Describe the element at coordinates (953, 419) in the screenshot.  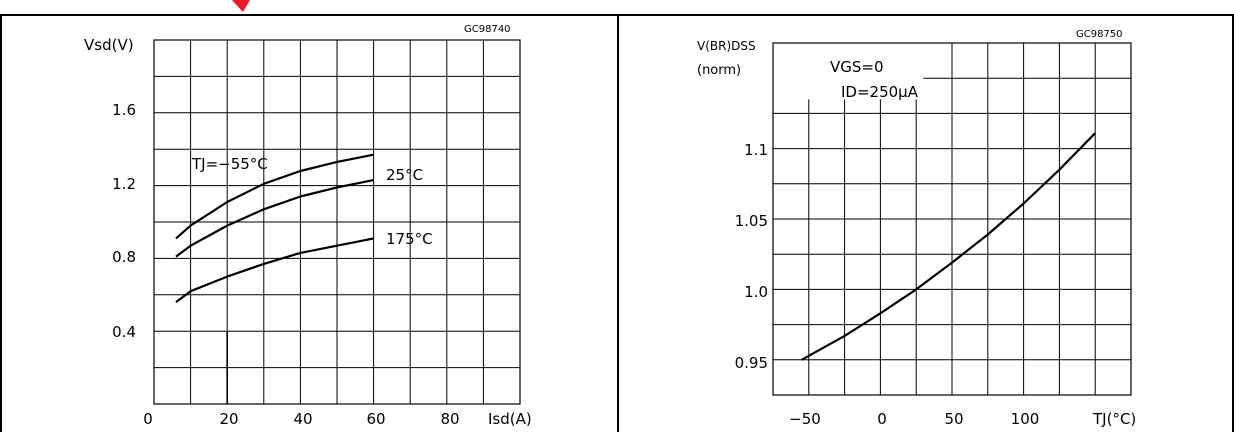
I see `x-tick-label: 50` at that location.